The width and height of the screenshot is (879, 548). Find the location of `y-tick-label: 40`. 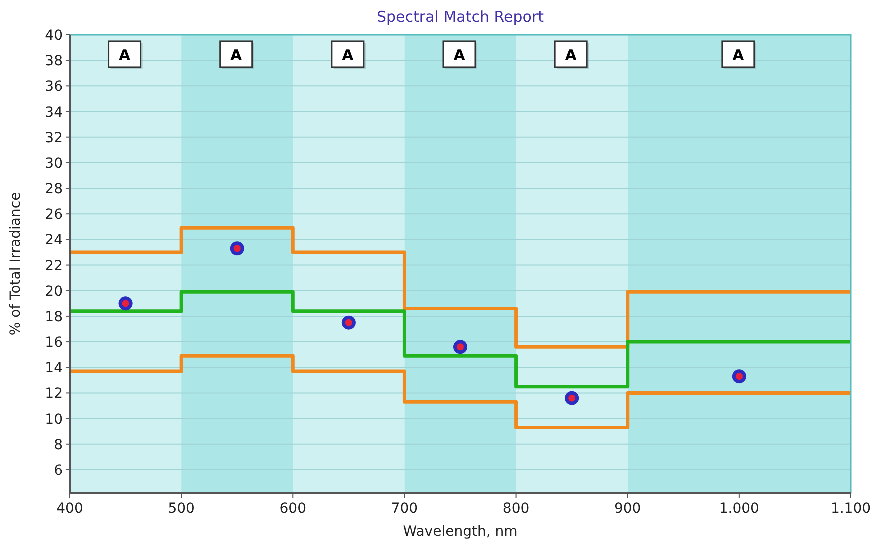

y-tick-label: 40 is located at coordinates (54, 36).